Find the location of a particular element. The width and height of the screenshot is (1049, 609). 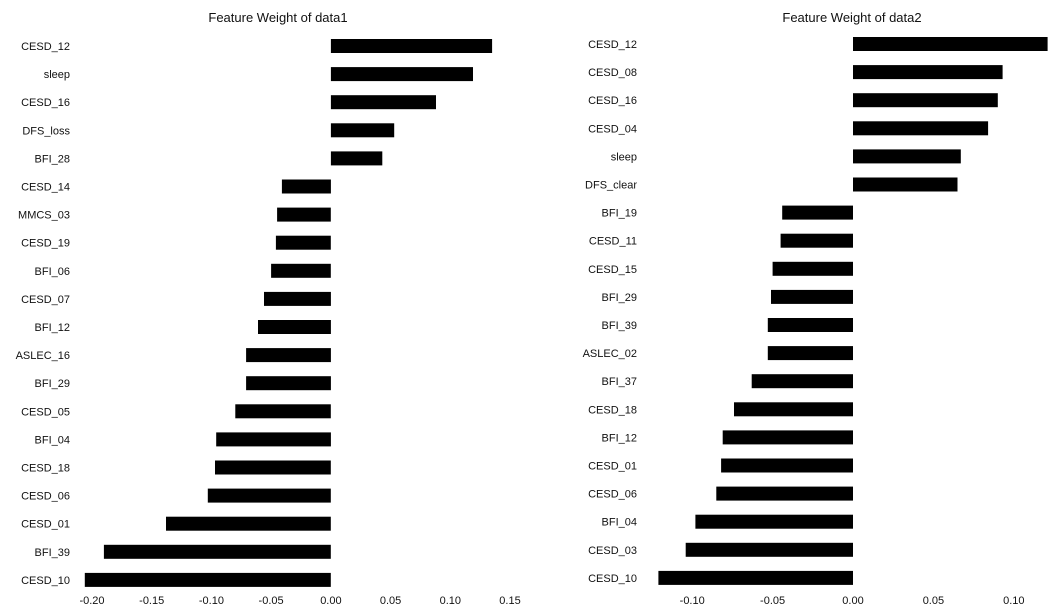

chart-title: Feature Weight of data2 is located at coordinates (851, 17).